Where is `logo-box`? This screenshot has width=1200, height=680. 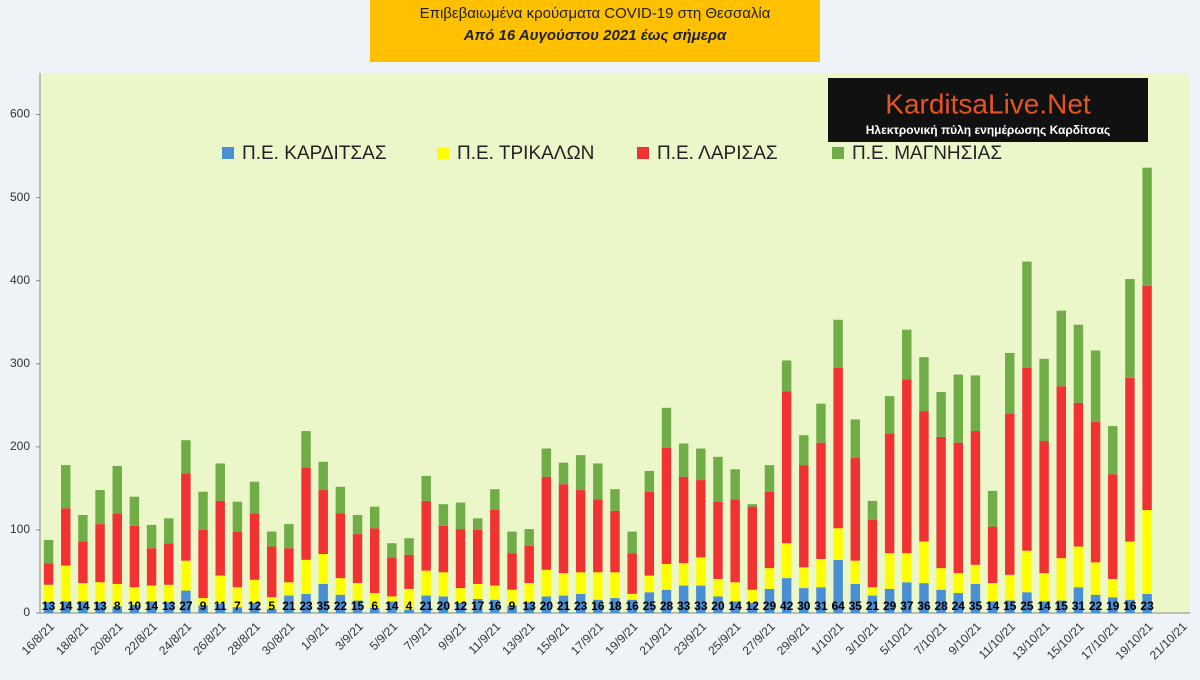
logo-box is located at coordinates (988, 110).